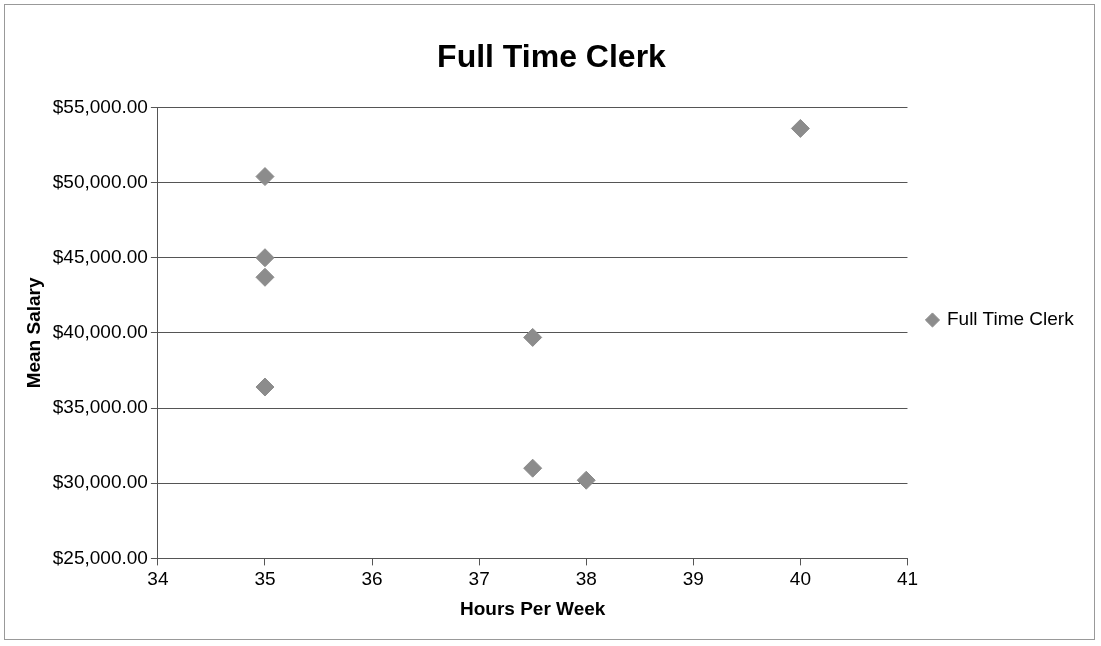 Image resolution: width=1101 pixels, height=646 pixels. Describe the element at coordinates (100, 407) in the screenshot. I see `y-tick-label: $35,000.00` at that location.